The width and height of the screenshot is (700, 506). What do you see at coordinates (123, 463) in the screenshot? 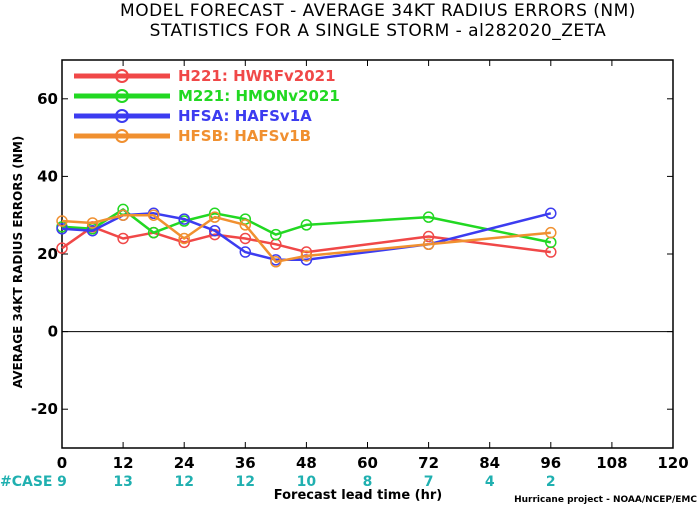
I see `x-tick-label: 12` at bounding box center [123, 463].